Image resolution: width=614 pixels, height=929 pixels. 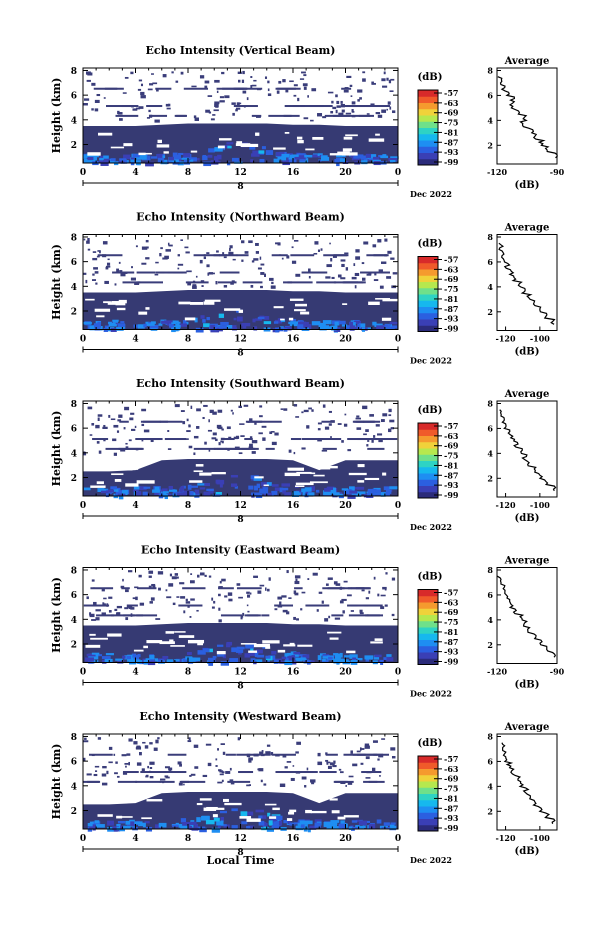 What do you see at coordinates (241, 285) in the screenshot?
I see `heatmap-cells` at bounding box center [241, 285].